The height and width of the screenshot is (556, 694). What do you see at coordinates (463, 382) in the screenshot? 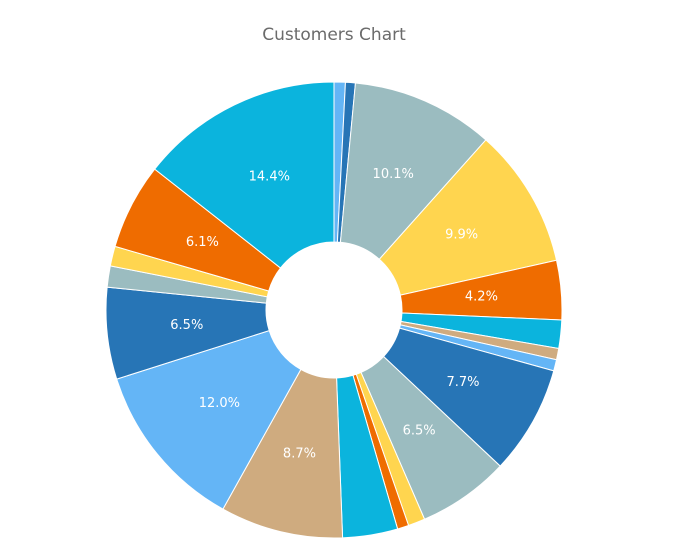
I see `slice-label: 7.7%` at bounding box center [463, 382].